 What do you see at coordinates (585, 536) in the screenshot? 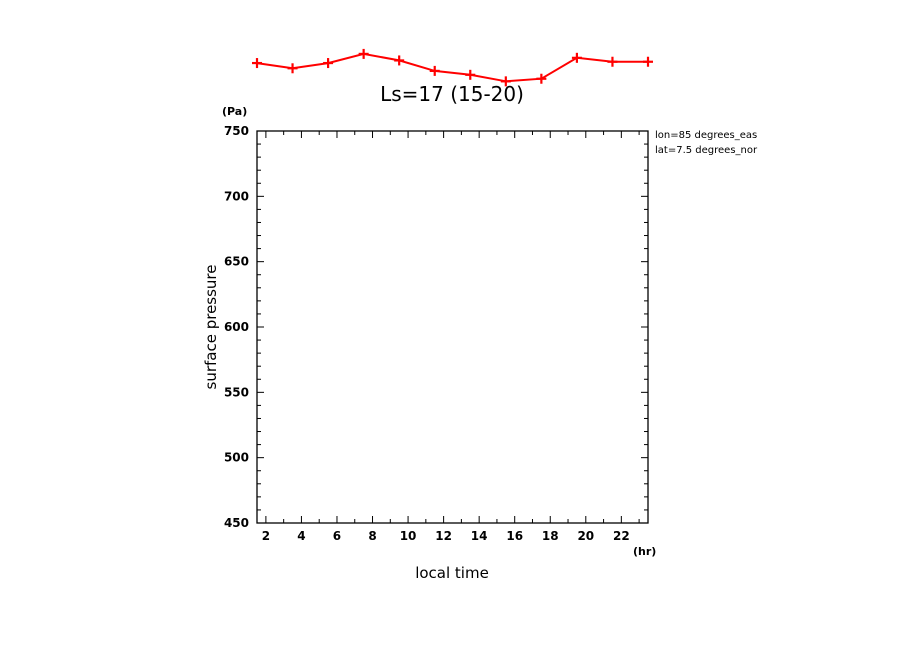
I see `x-tick-label: 20` at bounding box center [585, 536].